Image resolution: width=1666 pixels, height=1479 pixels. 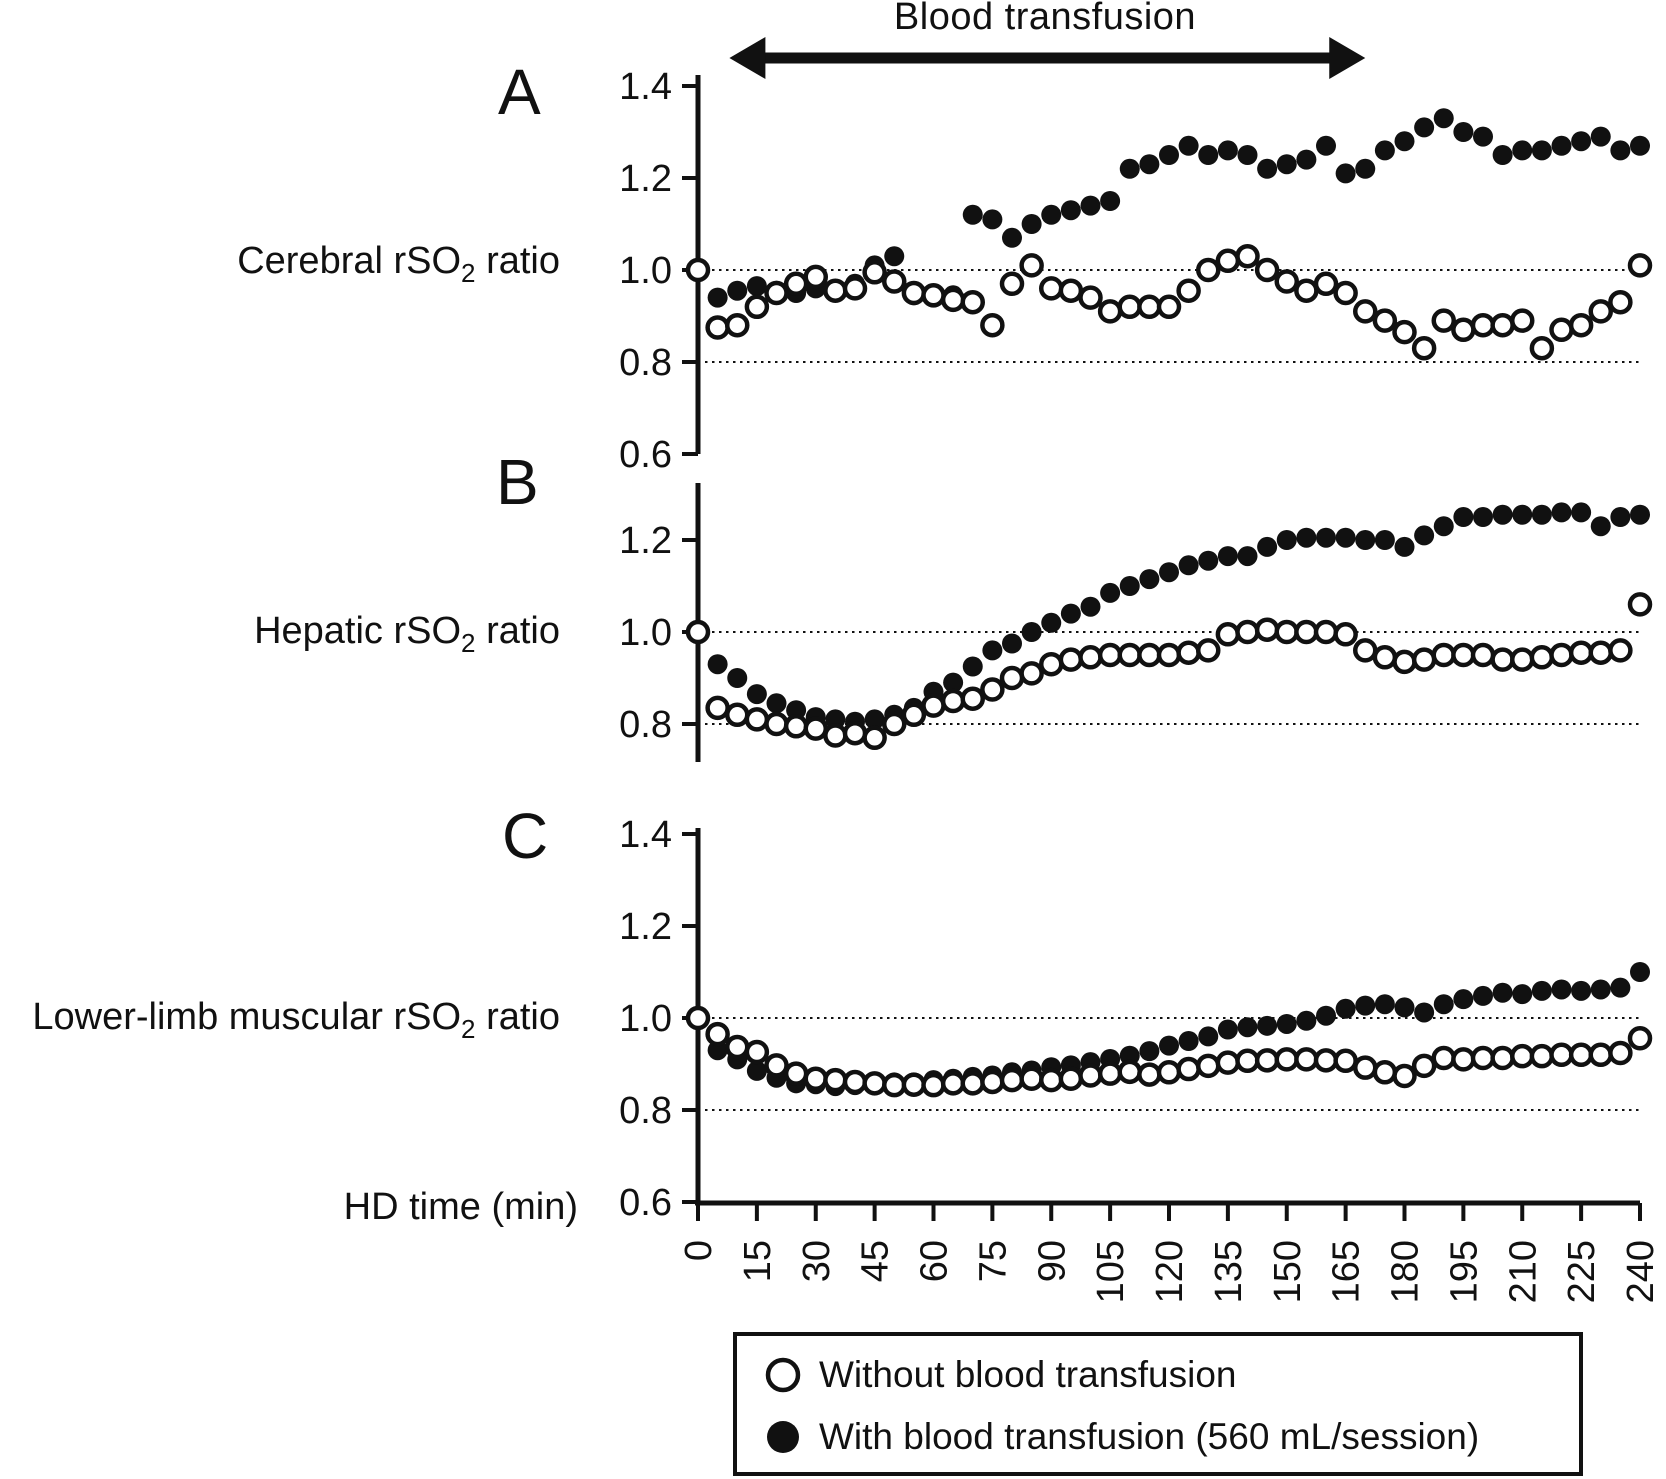 I want to click on x-tick-label-45: 45, so click(x=876, y=1261).